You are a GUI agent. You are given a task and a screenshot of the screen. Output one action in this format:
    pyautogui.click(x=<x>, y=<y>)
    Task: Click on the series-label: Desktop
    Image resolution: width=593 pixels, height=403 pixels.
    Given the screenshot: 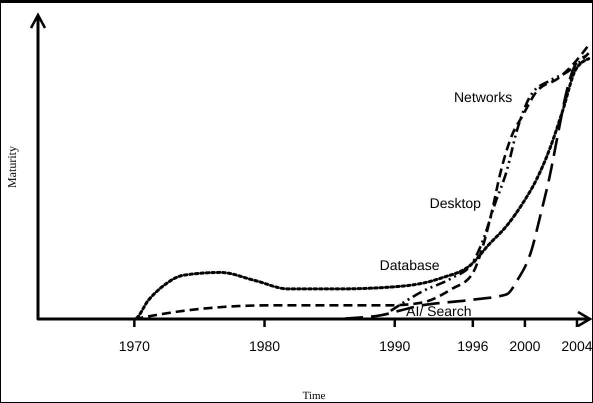 What is the action you would take?
    pyautogui.click(x=456, y=202)
    